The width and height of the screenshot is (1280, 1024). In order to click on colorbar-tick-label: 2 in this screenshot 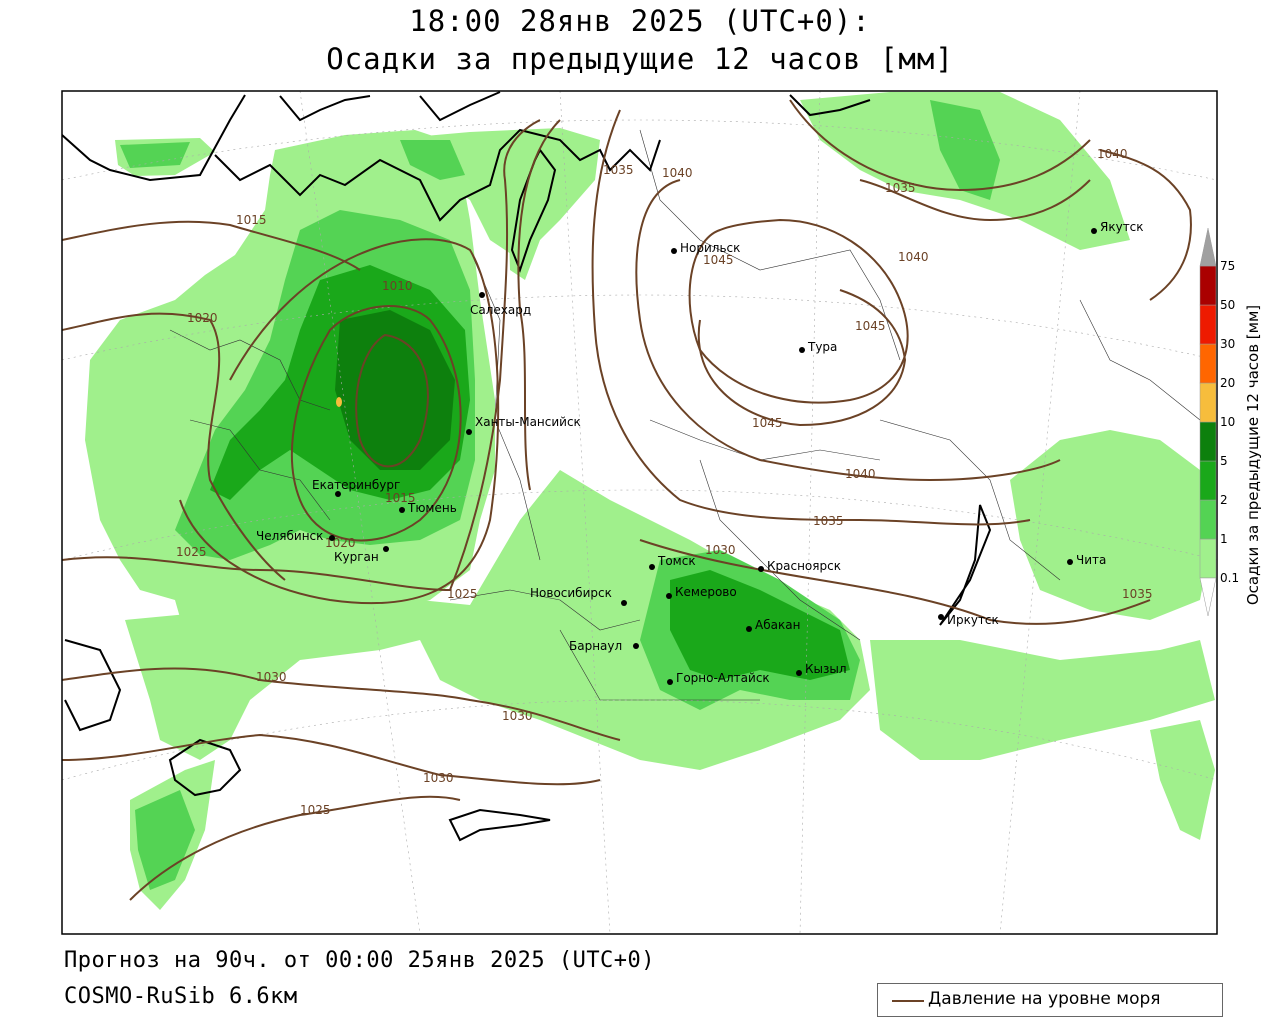, I will do `click(1224, 500)`.